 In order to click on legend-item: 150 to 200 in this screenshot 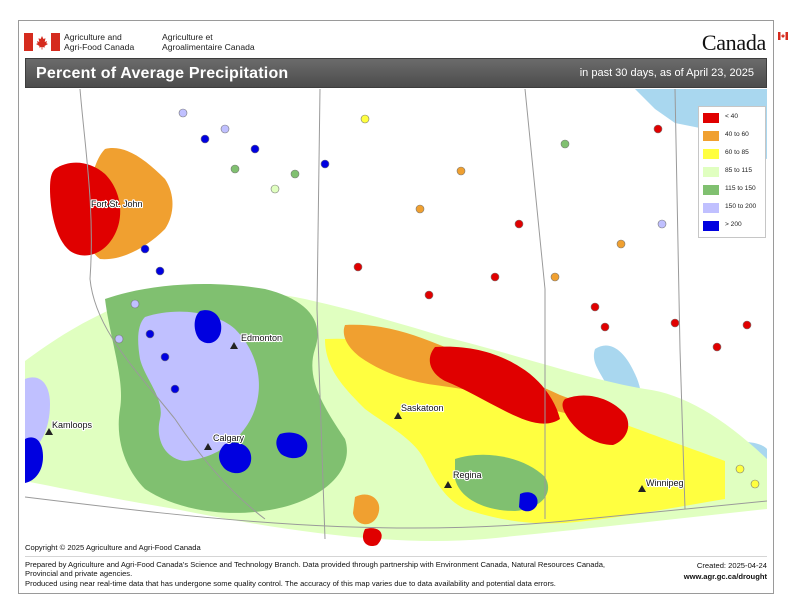, I will do `click(733, 208)`.